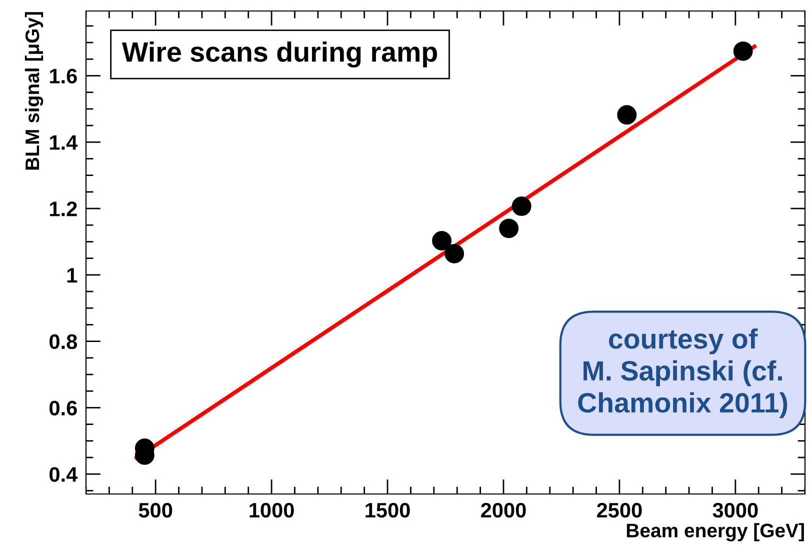 The image size is (809, 550). I want to click on annotation: courtesy of M. Sapinski (cf. Chamonix 2011), so click(683, 373).